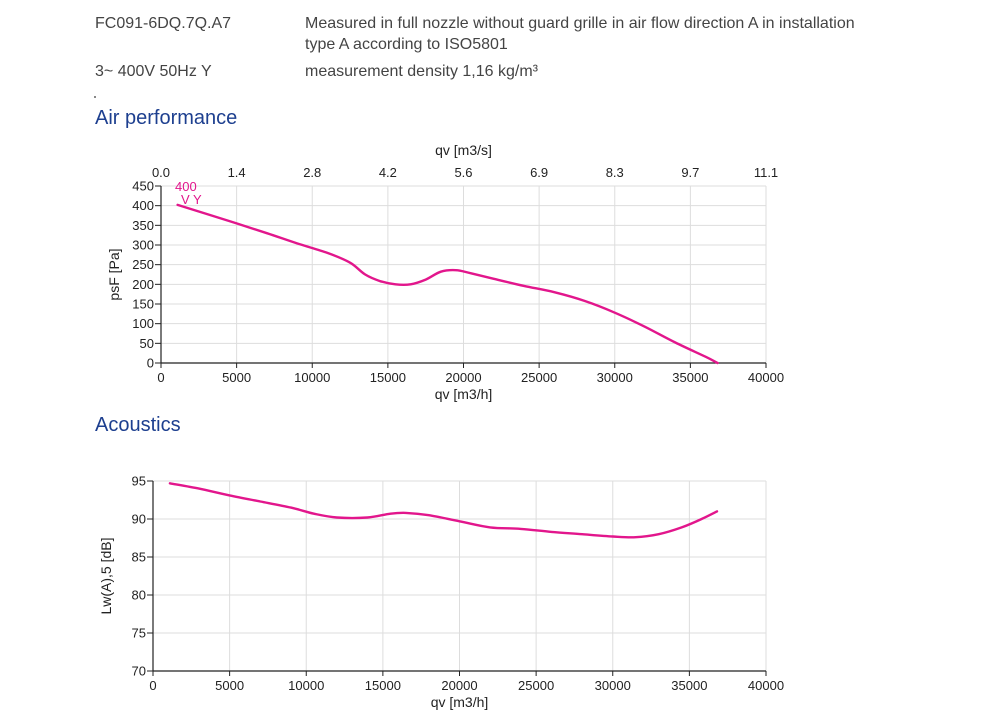  I want to click on air-curve-label-speed: 400, so click(186, 186).